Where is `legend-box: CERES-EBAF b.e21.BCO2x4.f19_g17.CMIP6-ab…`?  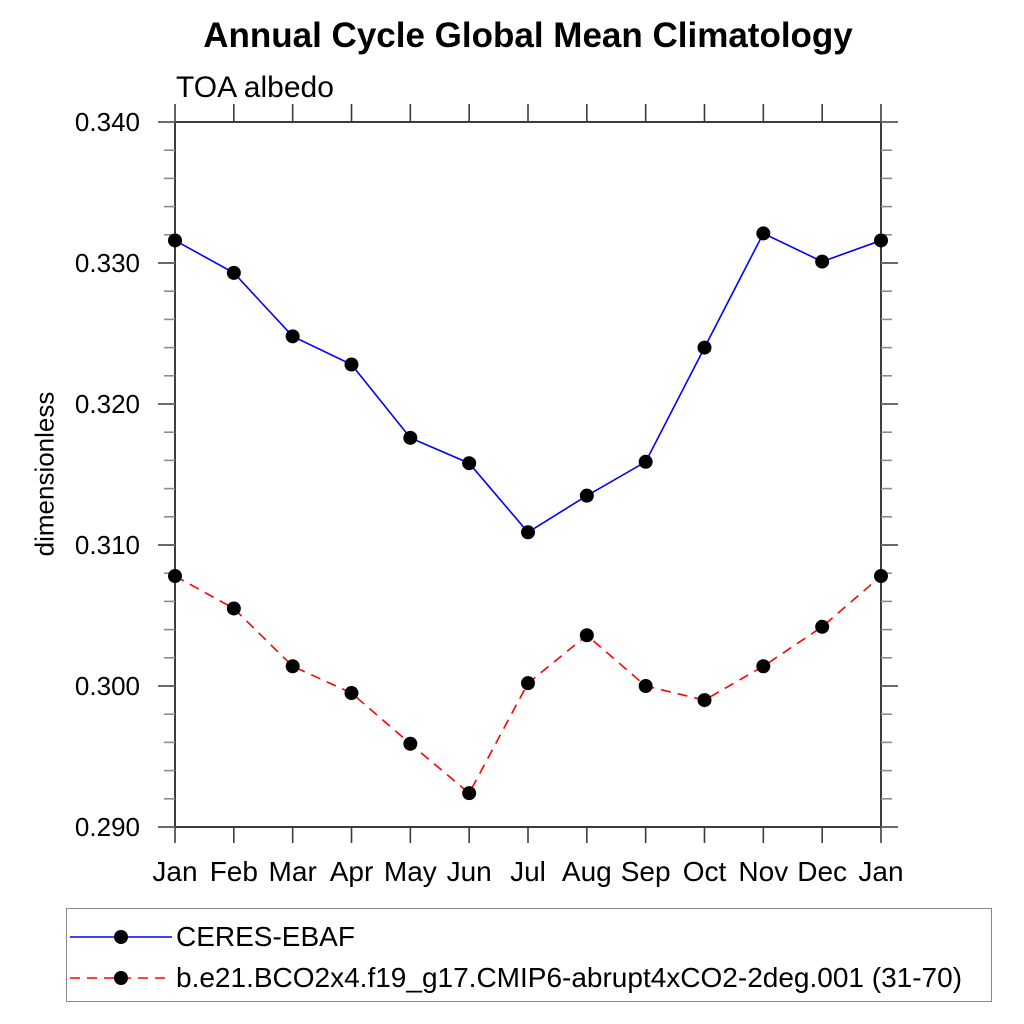 legend-box: CERES-EBAF b.e21.BCO2x4.f19_g17.CMIP6-ab… is located at coordinates (529, 955).